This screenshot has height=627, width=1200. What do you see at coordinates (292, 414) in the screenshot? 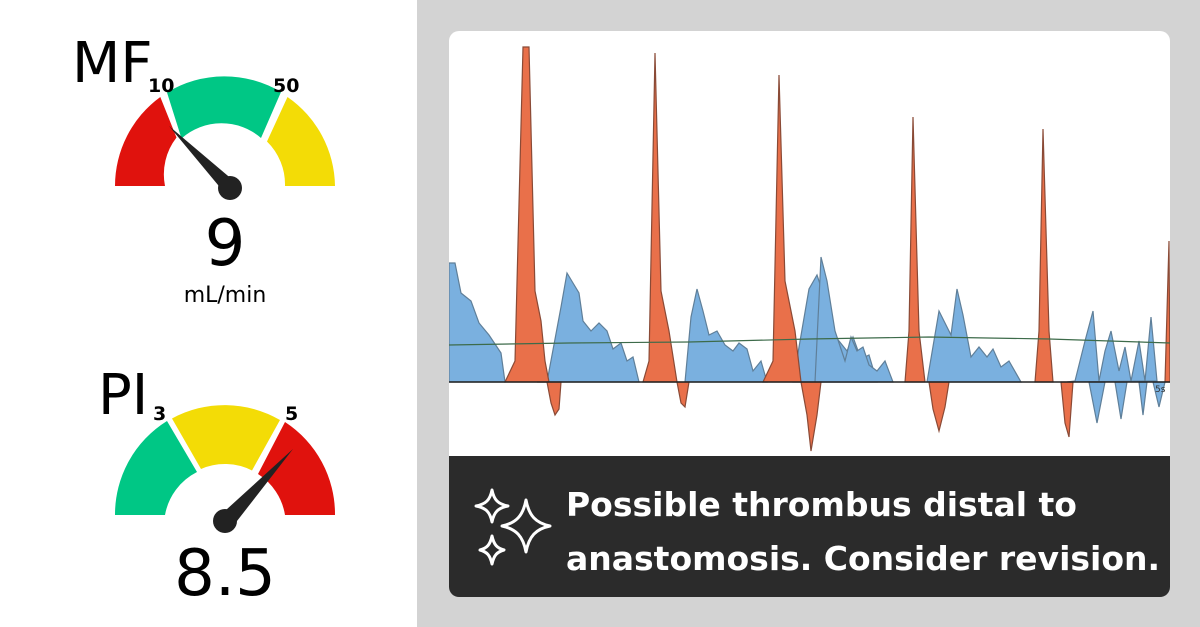
I see `pi-gauge-tick-high: 5` at bounding box center [292, 414].